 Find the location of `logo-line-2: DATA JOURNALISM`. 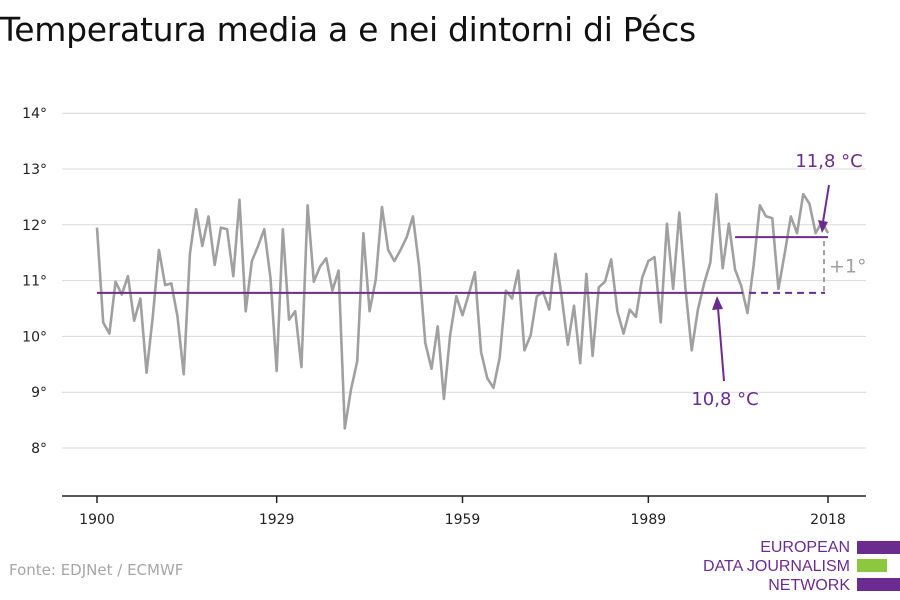

logo-line-2: DATA JOURNALISM is located at coordinates (776, 566).